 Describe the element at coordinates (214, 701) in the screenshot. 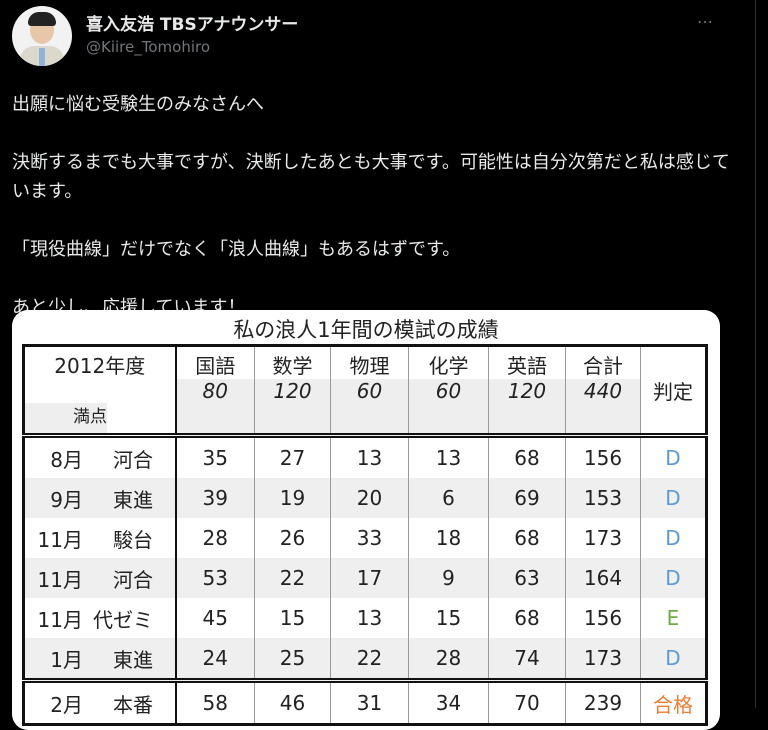

I see `score-cell: 58` at that location.